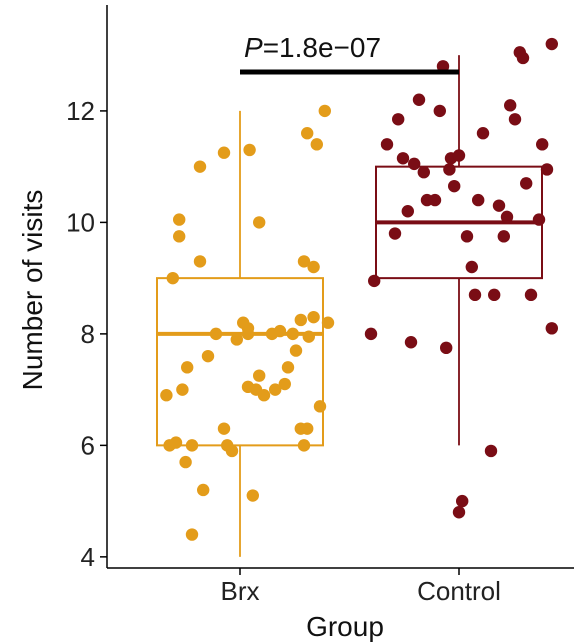  What do you see at coordinates (322, 47) in the screenshot?
I see `p-value-text: =1.8e−07` at bounding box center [322, 47].